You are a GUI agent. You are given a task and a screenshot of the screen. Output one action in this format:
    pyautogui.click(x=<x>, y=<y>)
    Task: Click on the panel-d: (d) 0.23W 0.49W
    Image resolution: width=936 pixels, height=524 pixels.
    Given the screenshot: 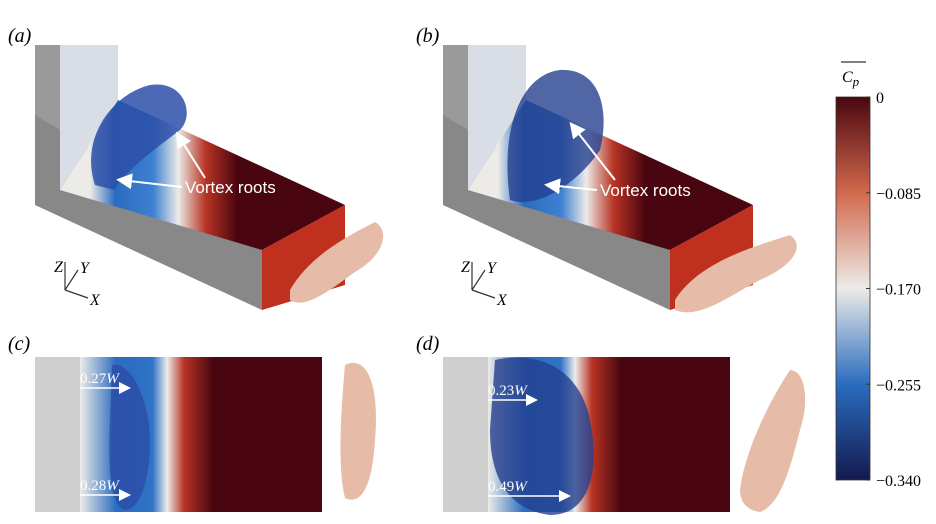 What is the action you would take?
    pyautogui.click(x=611, y=424)
    